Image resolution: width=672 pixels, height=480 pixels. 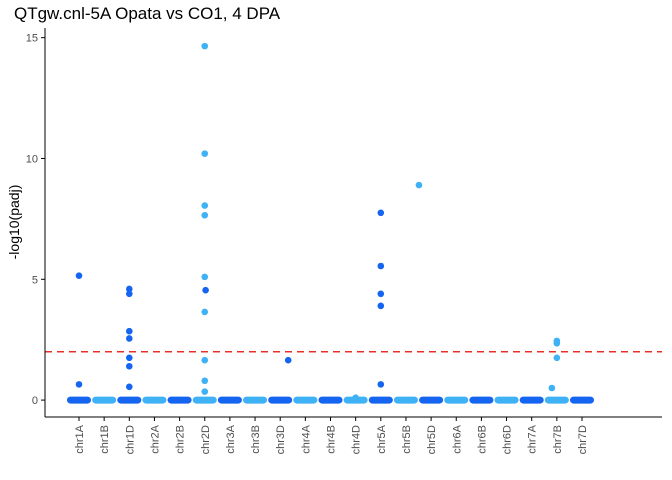 I want to click on x-tick-label: chr5D, so click(x=432, y=439).